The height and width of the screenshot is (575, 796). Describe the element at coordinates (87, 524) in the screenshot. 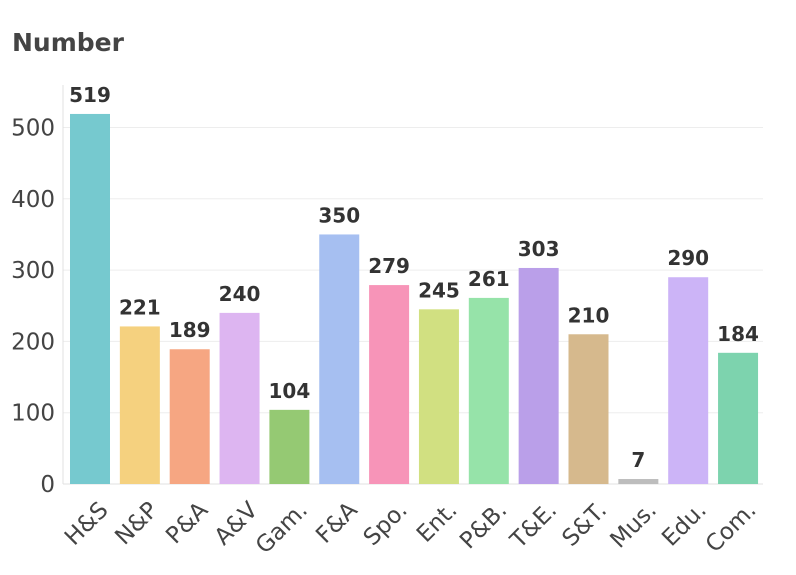

I see `x-tick-label: H&S` at that location.